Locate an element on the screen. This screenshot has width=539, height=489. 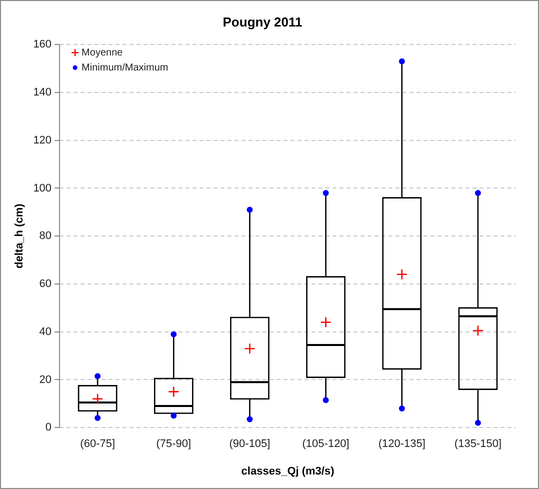
y-tick-label: 80 is located at coordinates (45, 236).